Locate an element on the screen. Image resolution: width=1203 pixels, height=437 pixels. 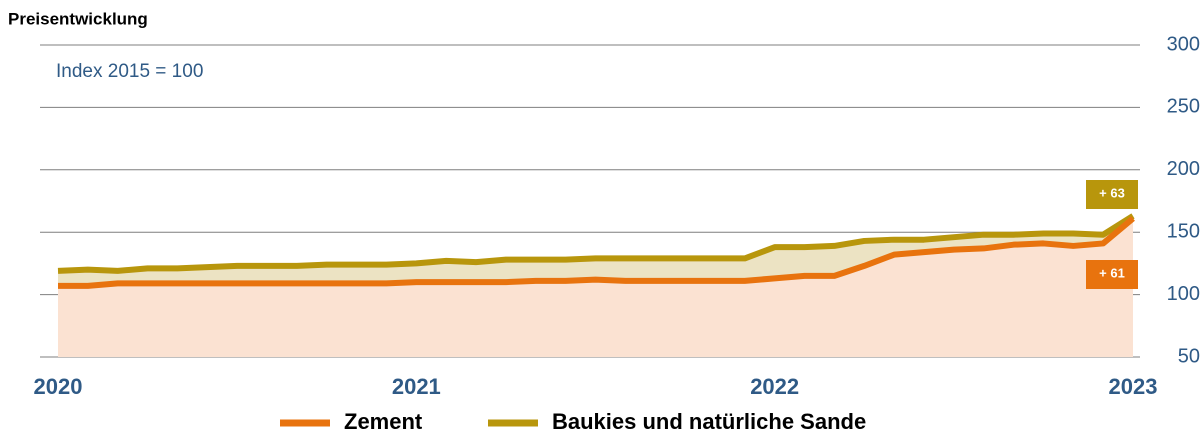
x-tick-label: 2020 is located at coordinates (58, 386).